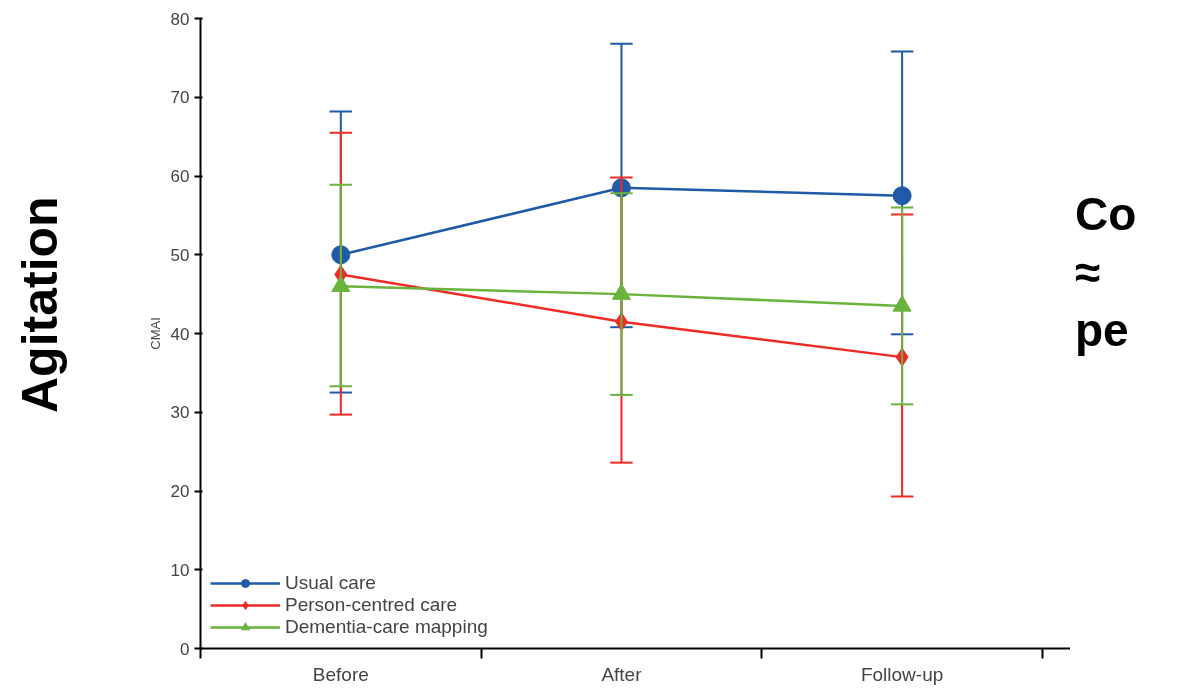  What do you see at coordinates (180, 413) in the screenshot?
I see `y-tick-label: 30` at bounding box center [180, 413].